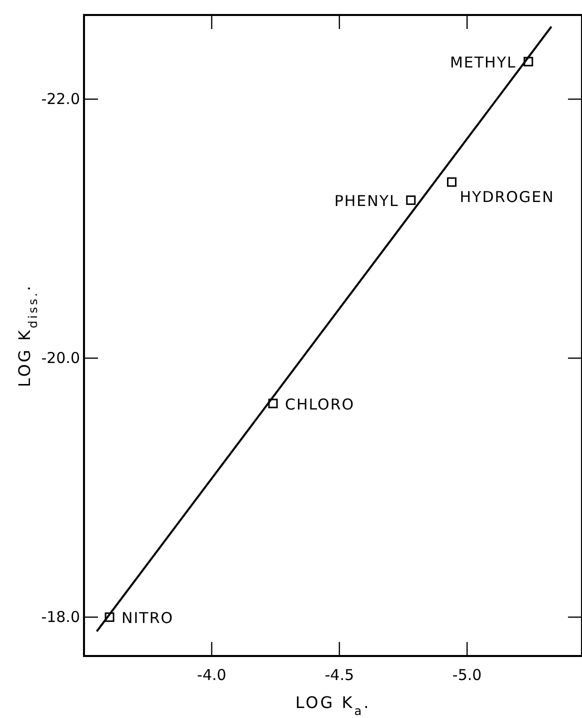  I want to click on x-tick-label: -4.5, so click(339, 675).